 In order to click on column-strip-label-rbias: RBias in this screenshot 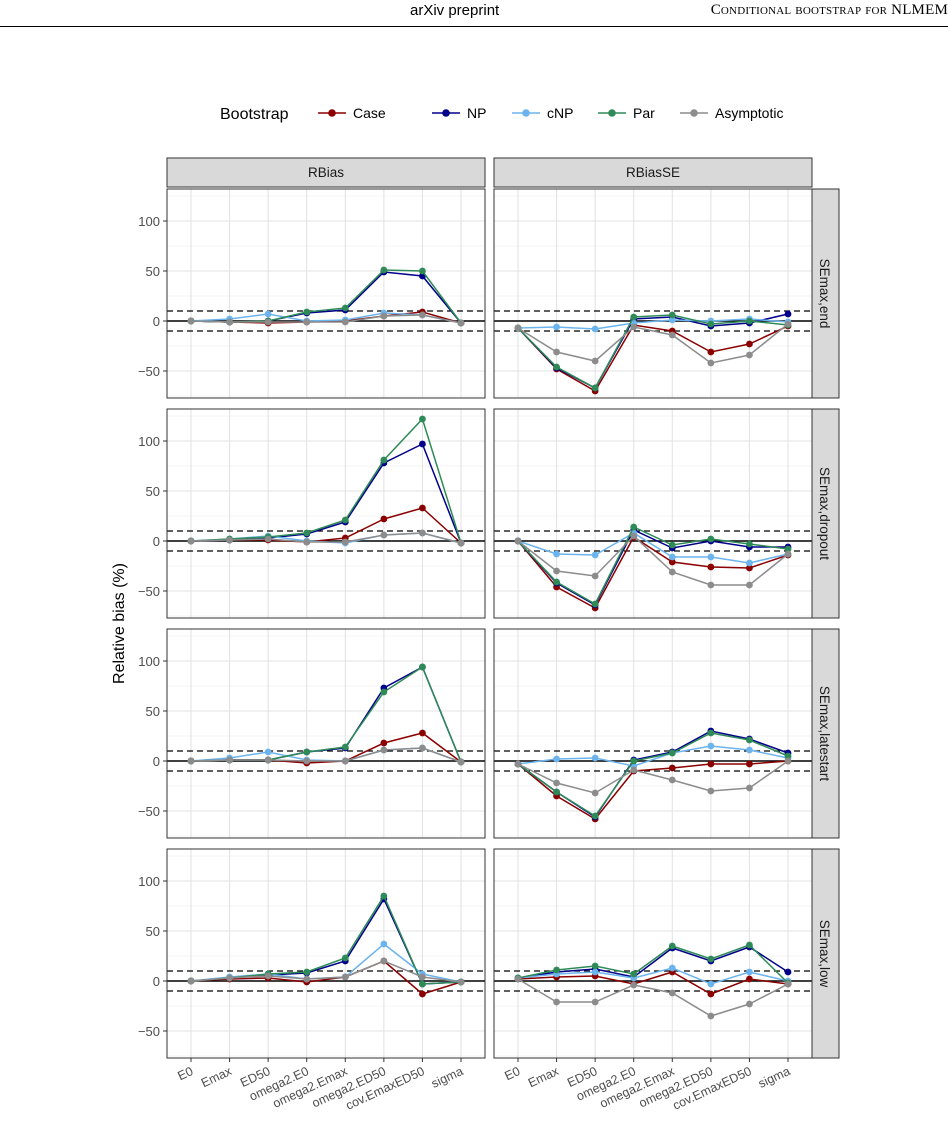, I will do `click(326, 172)`.